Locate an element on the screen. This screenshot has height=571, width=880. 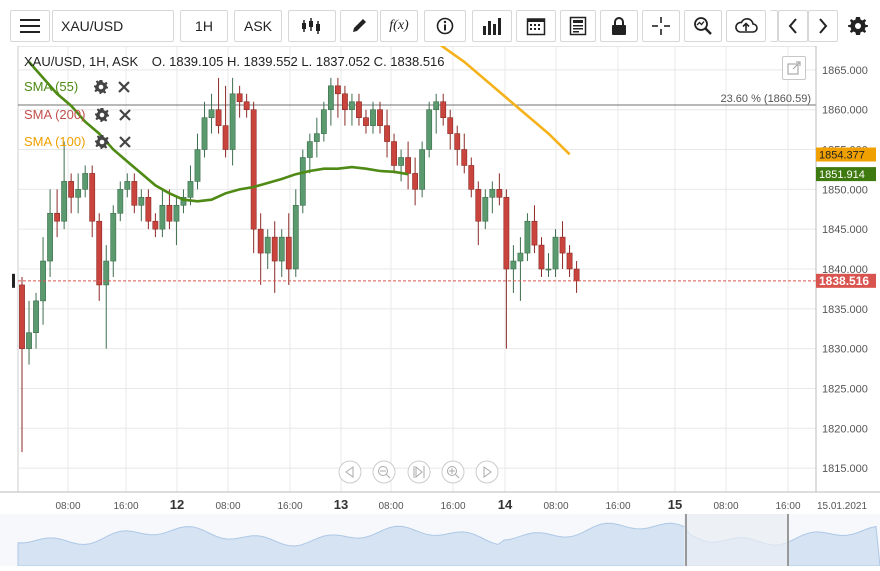
legend-sma-200: SMA (200) is located at coordinates (78, 114).